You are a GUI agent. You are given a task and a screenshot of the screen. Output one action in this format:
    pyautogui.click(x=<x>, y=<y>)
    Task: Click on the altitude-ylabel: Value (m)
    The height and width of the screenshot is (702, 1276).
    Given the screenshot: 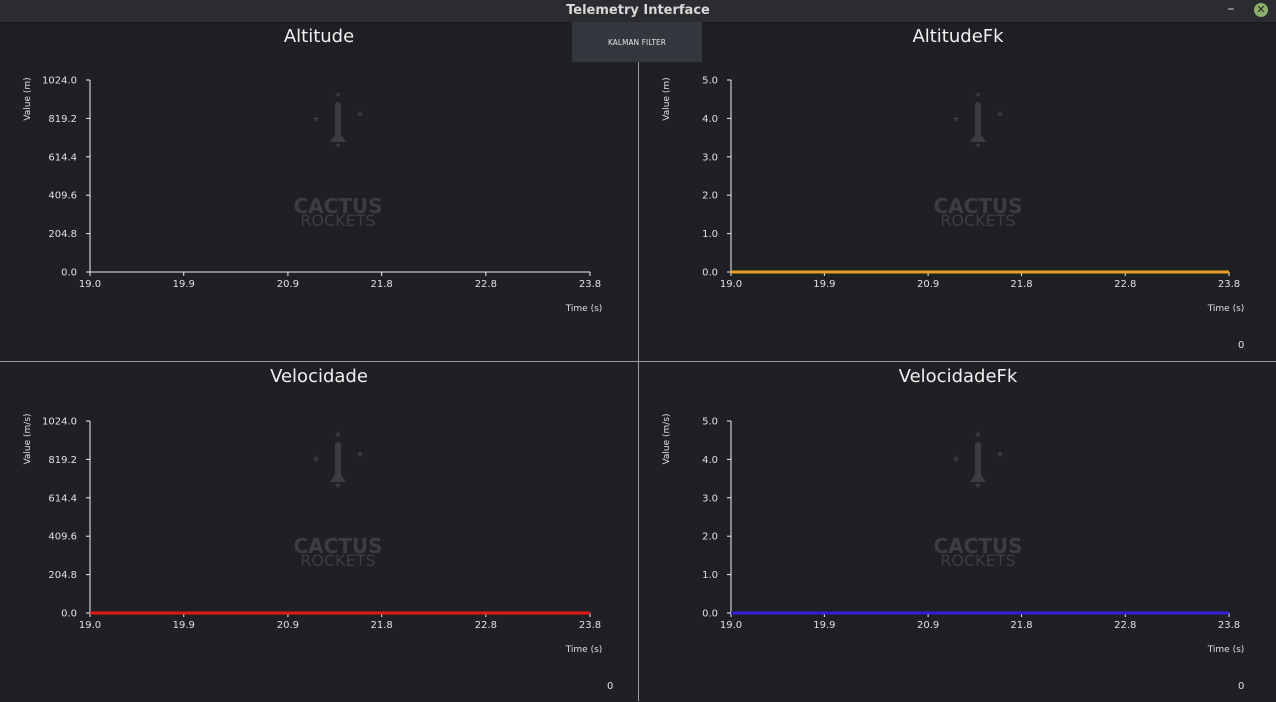 What is the action you would take?
    pyautogui.click(x=28, y=98)
    